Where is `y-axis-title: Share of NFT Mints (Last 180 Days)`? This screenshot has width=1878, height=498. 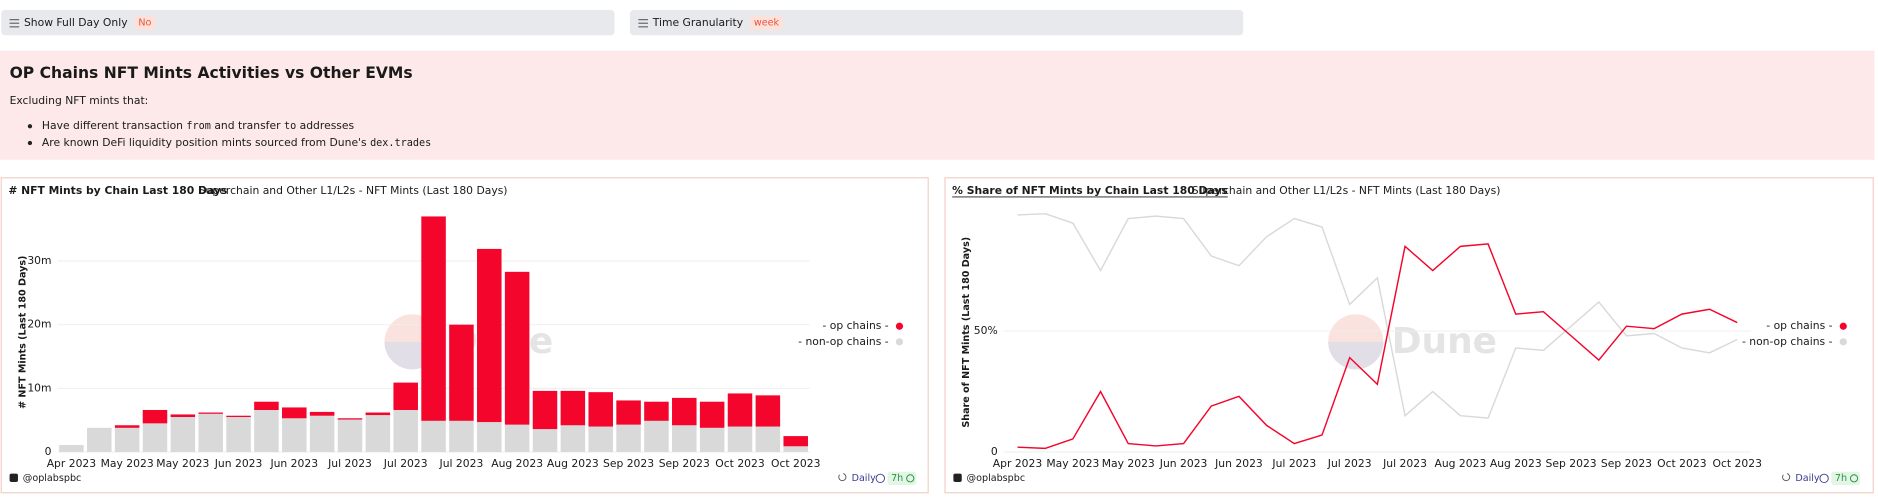
y-axis-title: Share of NFT Mints (Last 180 Days) is located at coordinates (966, 332).